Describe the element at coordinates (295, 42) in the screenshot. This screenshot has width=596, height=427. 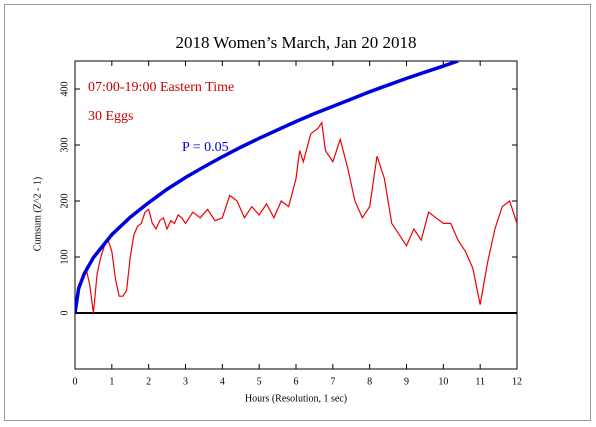
I see `chart-title: 2018 Women’s March, Jan 20 2018` at that location.